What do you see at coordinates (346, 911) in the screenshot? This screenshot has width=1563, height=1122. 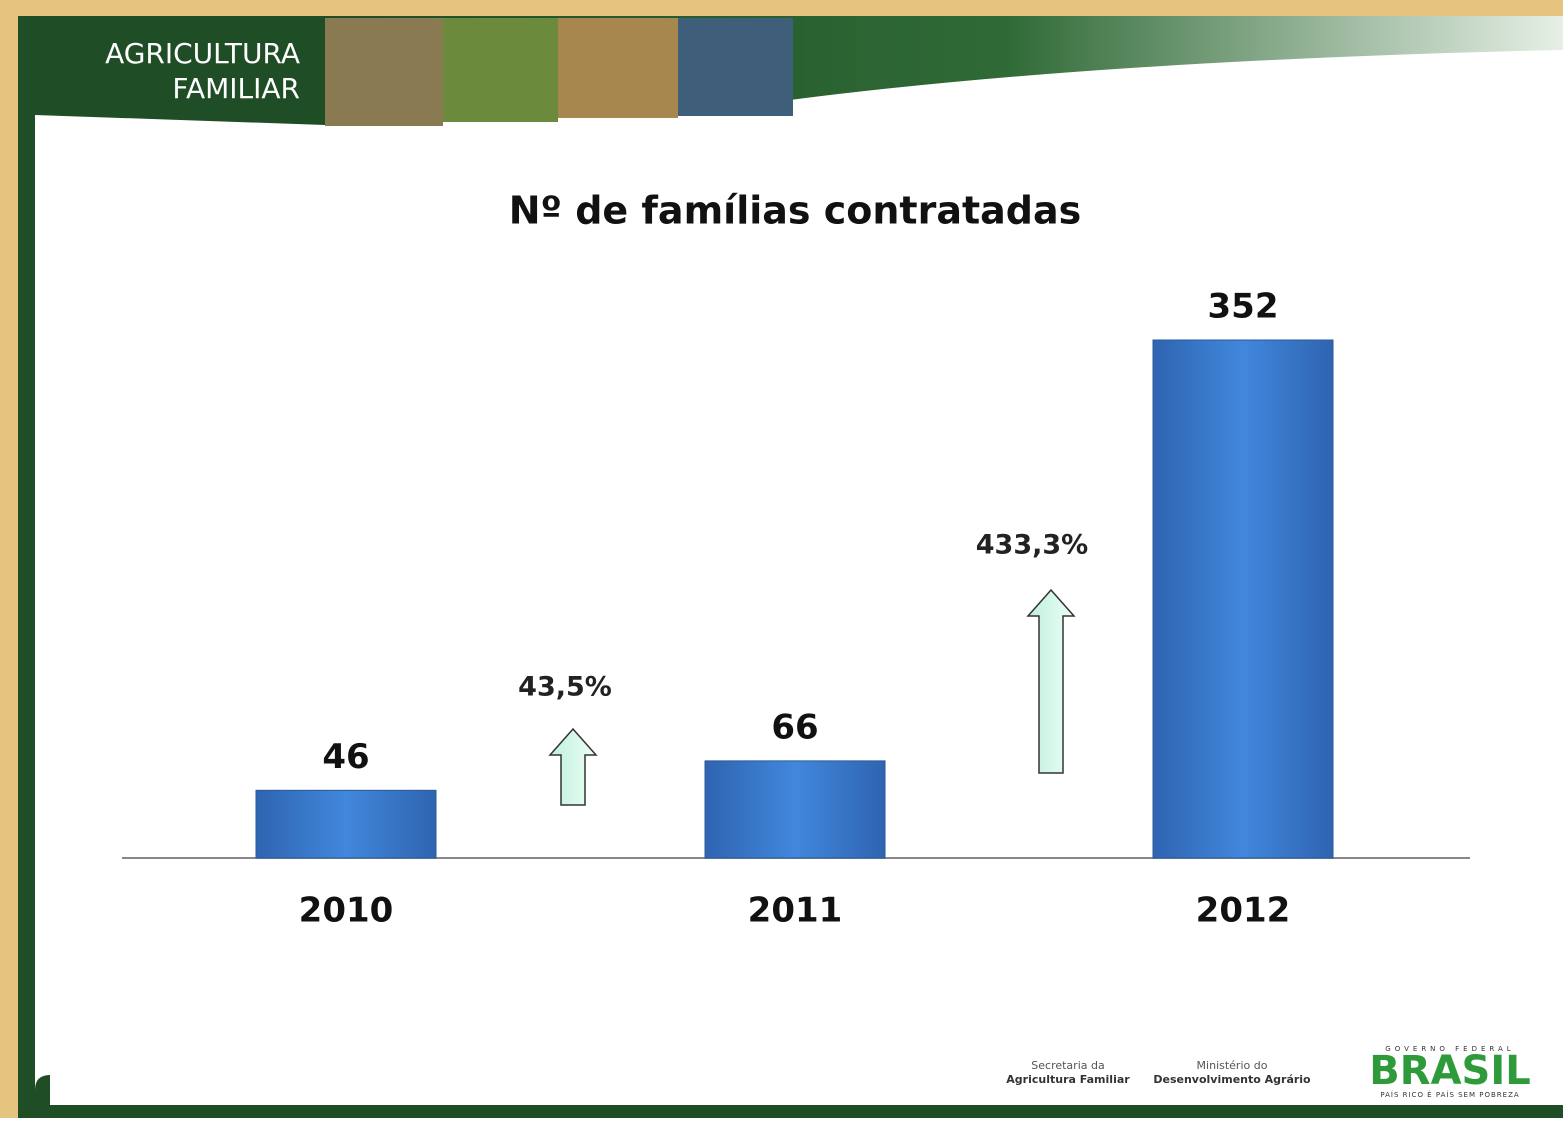 I see `x-tick-label: 2010` at bounding box center [346, 911].